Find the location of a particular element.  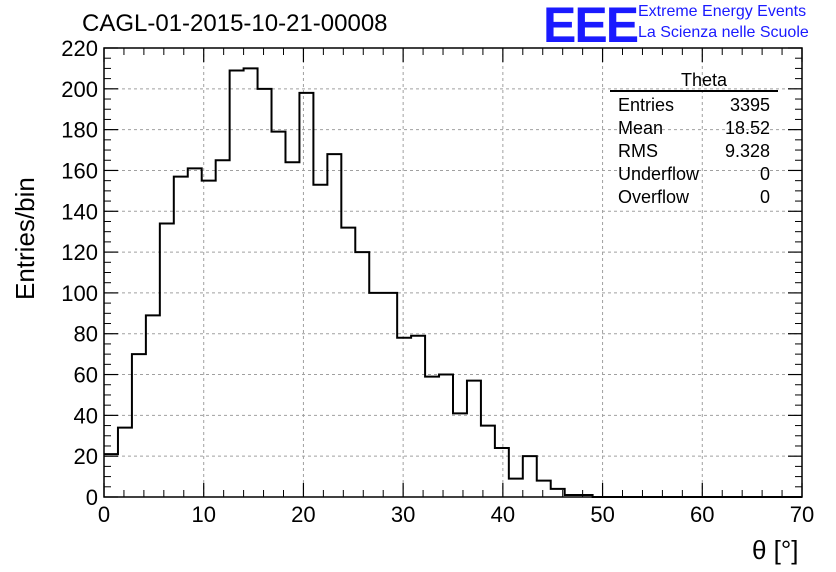

eee-logo: EEE is located at coordinates (591, 26).